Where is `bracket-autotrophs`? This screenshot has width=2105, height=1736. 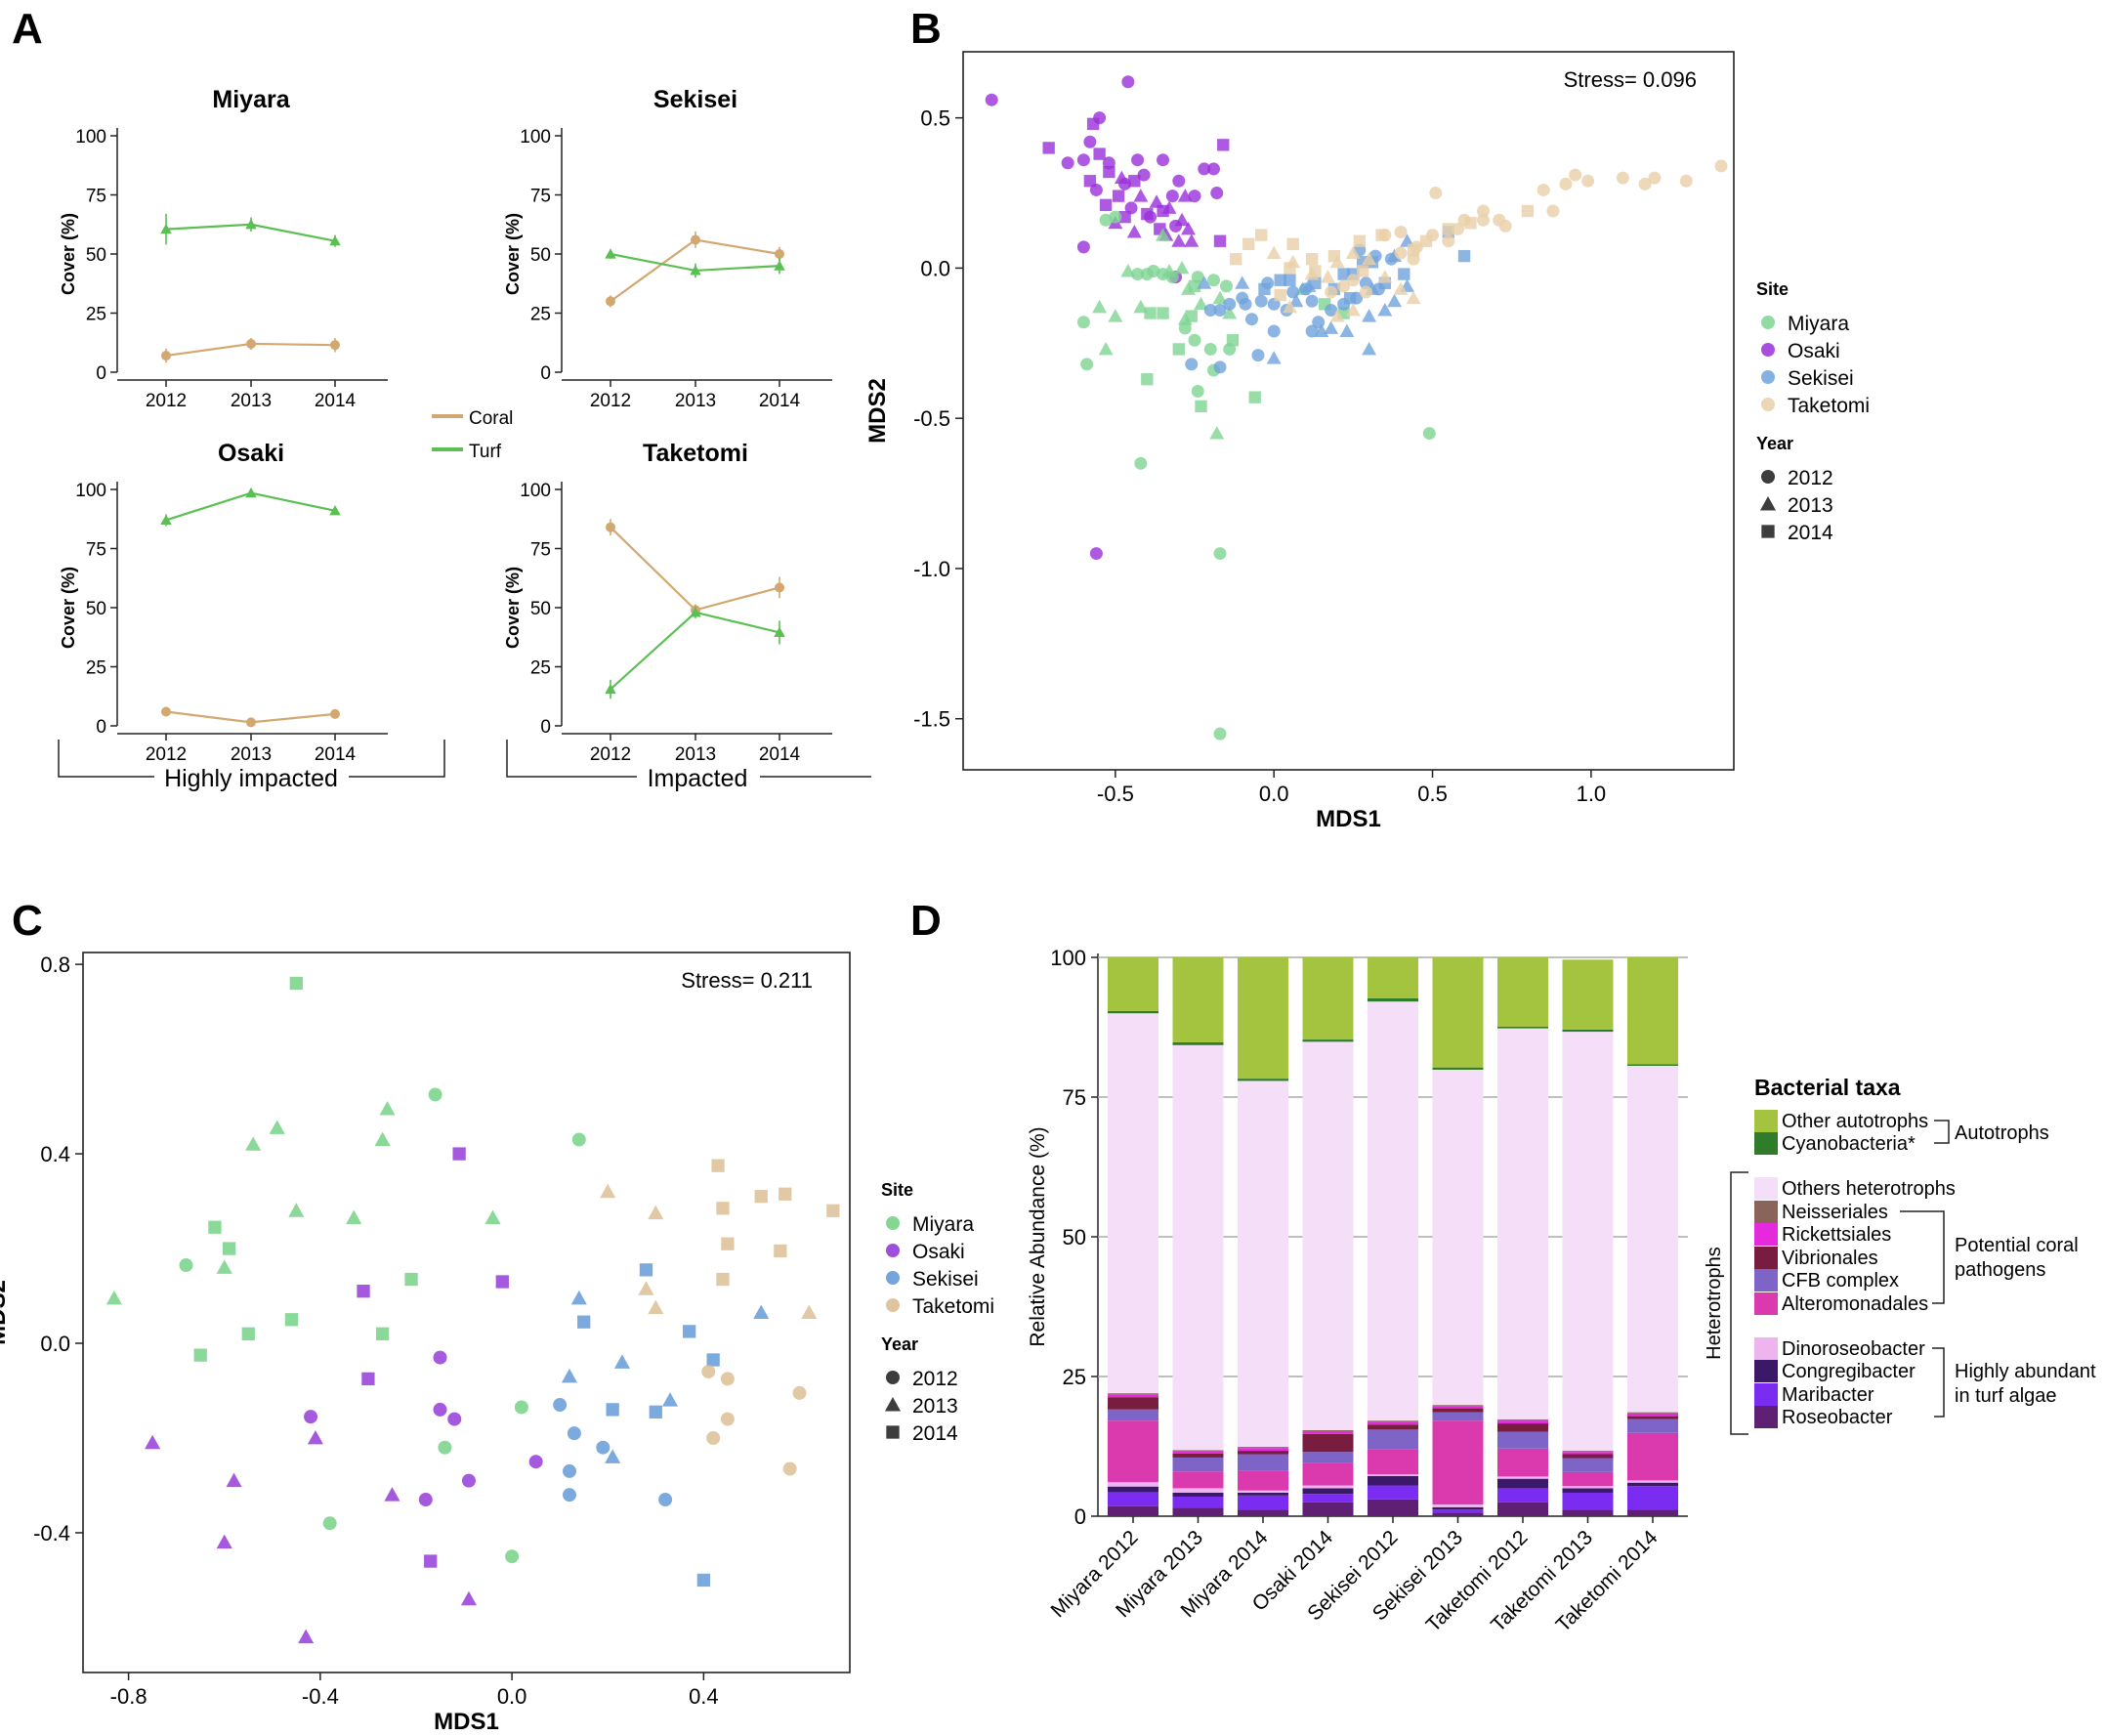
bracket-autotrophs is located at coordinates (1942, 1132).